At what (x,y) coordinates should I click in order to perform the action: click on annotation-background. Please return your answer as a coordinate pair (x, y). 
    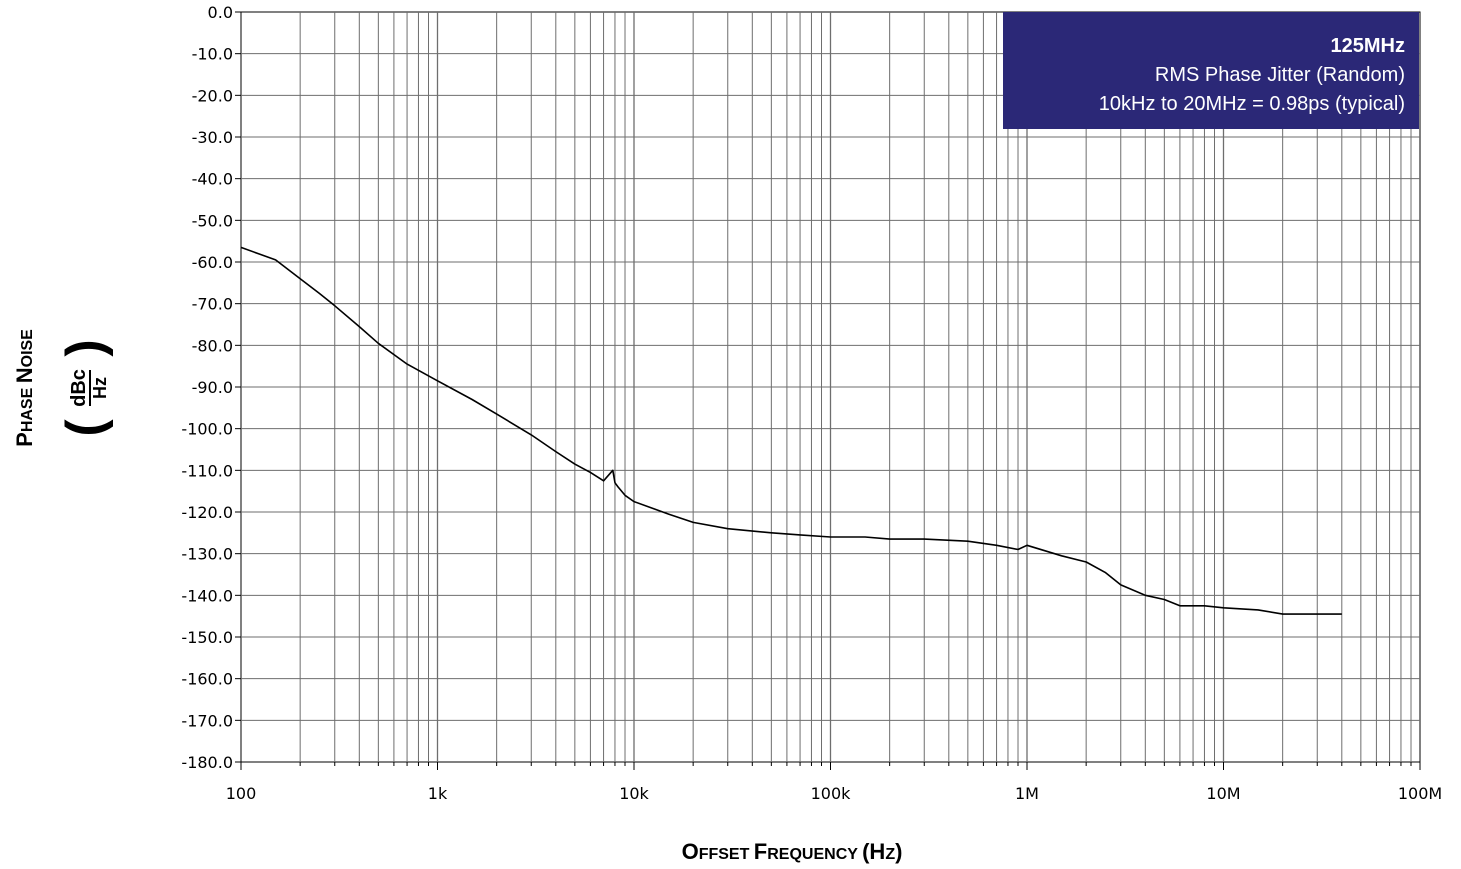
    Looking at the image, I should click on (1211, 70).